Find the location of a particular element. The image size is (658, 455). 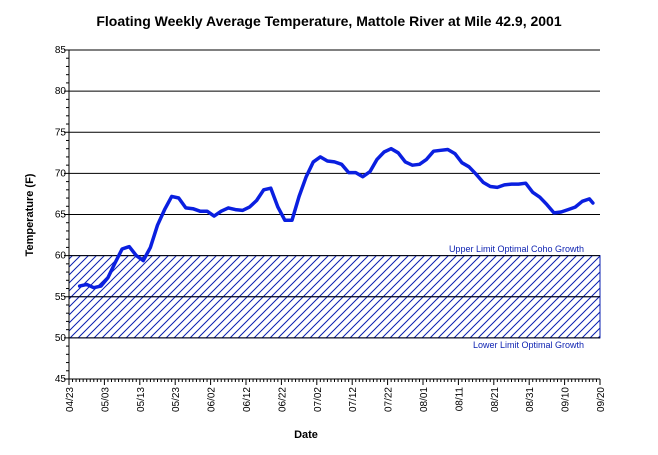

y-tick-label: 75 is located at coordinates (61, 132).